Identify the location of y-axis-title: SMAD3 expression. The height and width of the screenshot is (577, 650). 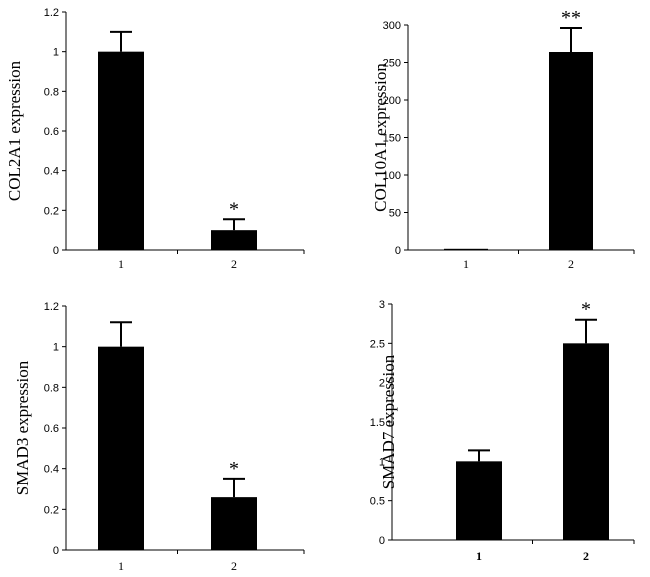
(22, 427).